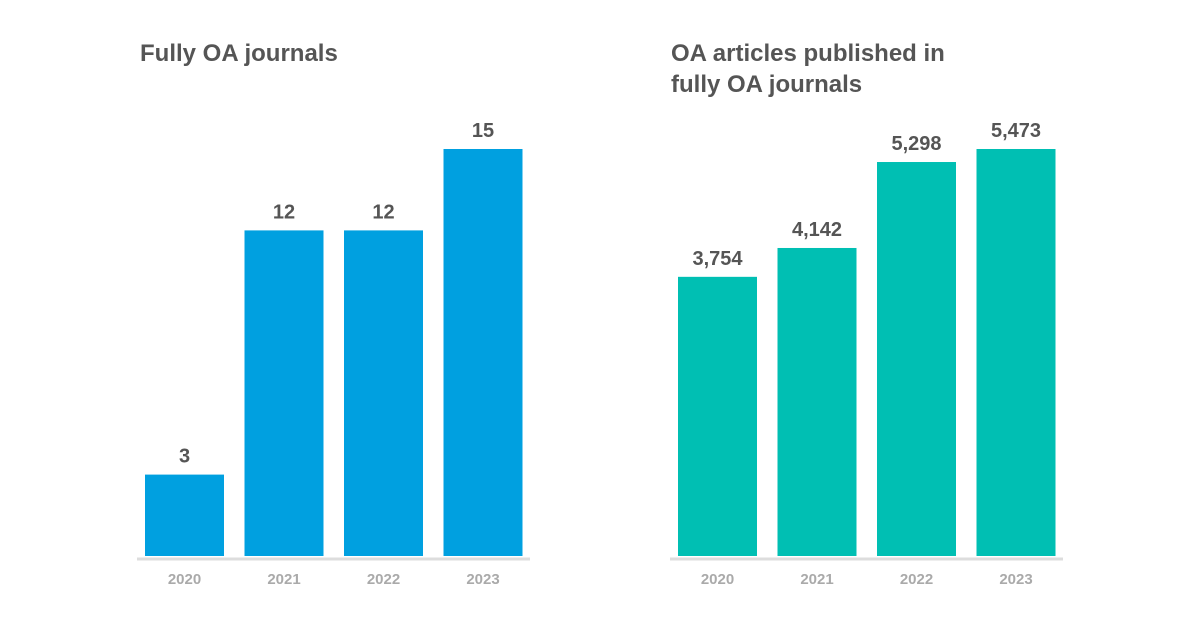 The width and height of the screenshot is (1200, 628). Describe the element at coordinates (383, 212) in the screenshot. I see `data-label-2022: 12` at that location.